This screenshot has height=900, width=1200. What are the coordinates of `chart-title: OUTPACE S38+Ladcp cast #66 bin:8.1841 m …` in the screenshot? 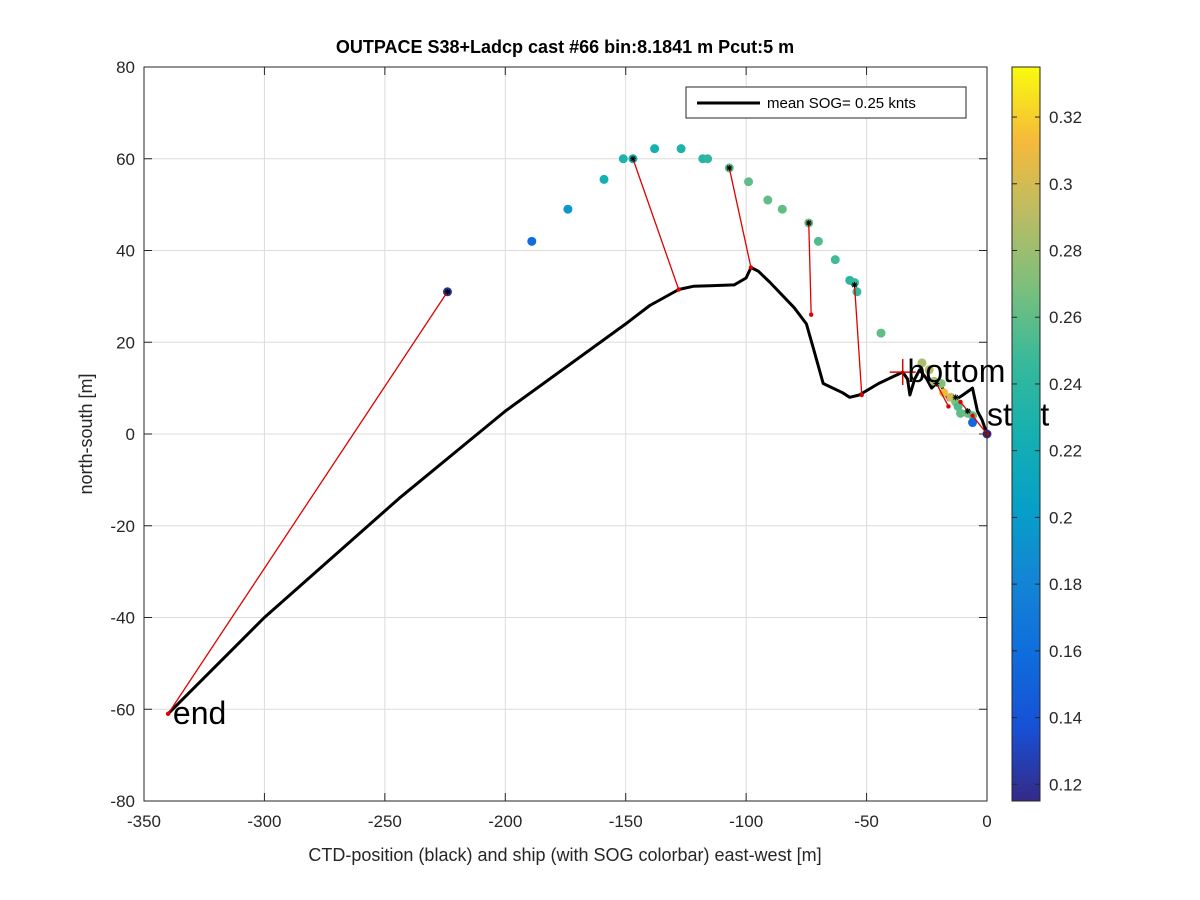 It's located at (565, 47).